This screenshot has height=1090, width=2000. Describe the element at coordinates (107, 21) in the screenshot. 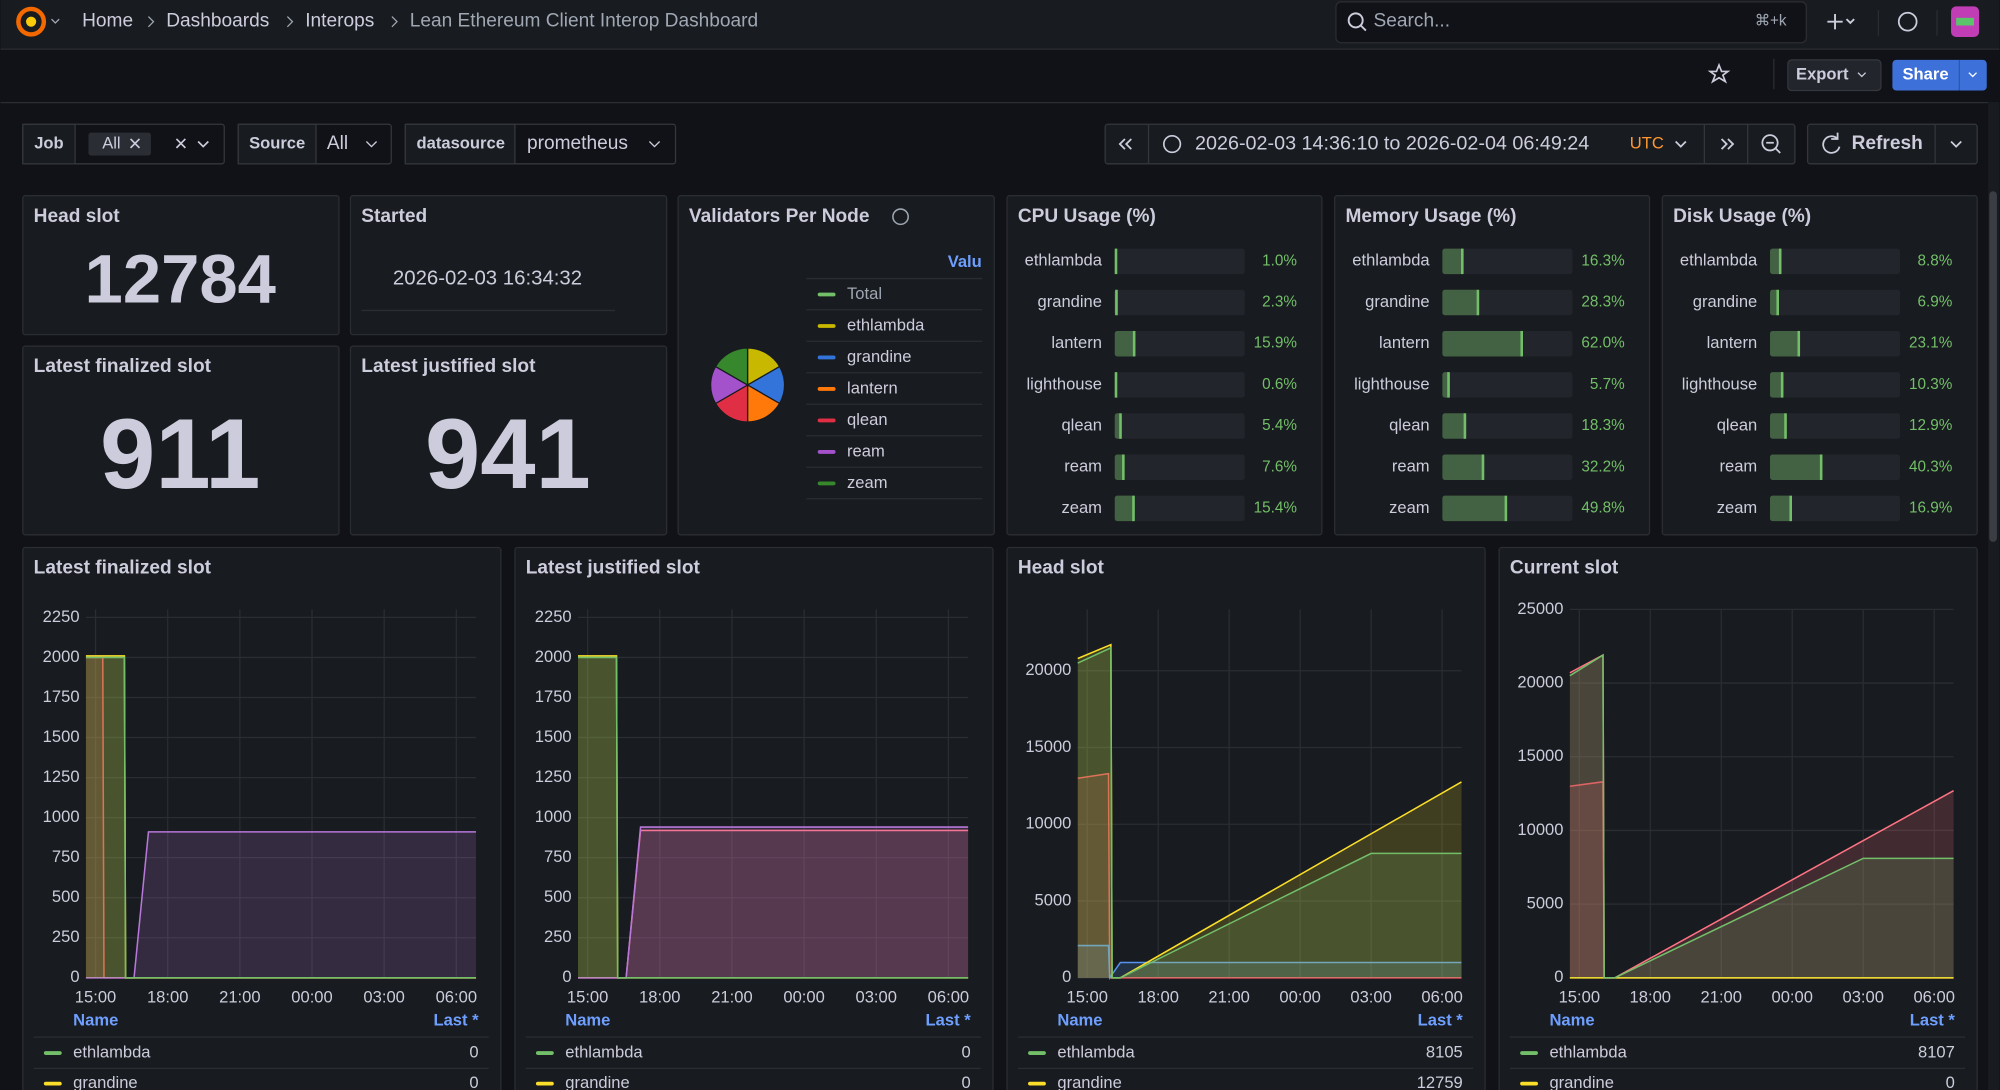

I see `breadcrumb-link: Home` at that location.